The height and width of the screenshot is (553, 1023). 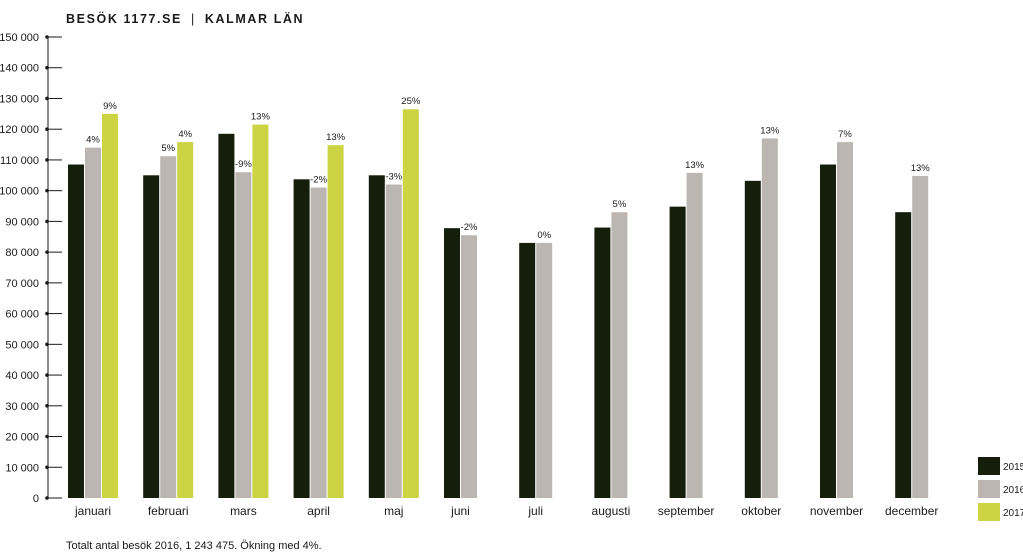 I want to click on y-tick-label: 70 000, so click(x=22, y=284).